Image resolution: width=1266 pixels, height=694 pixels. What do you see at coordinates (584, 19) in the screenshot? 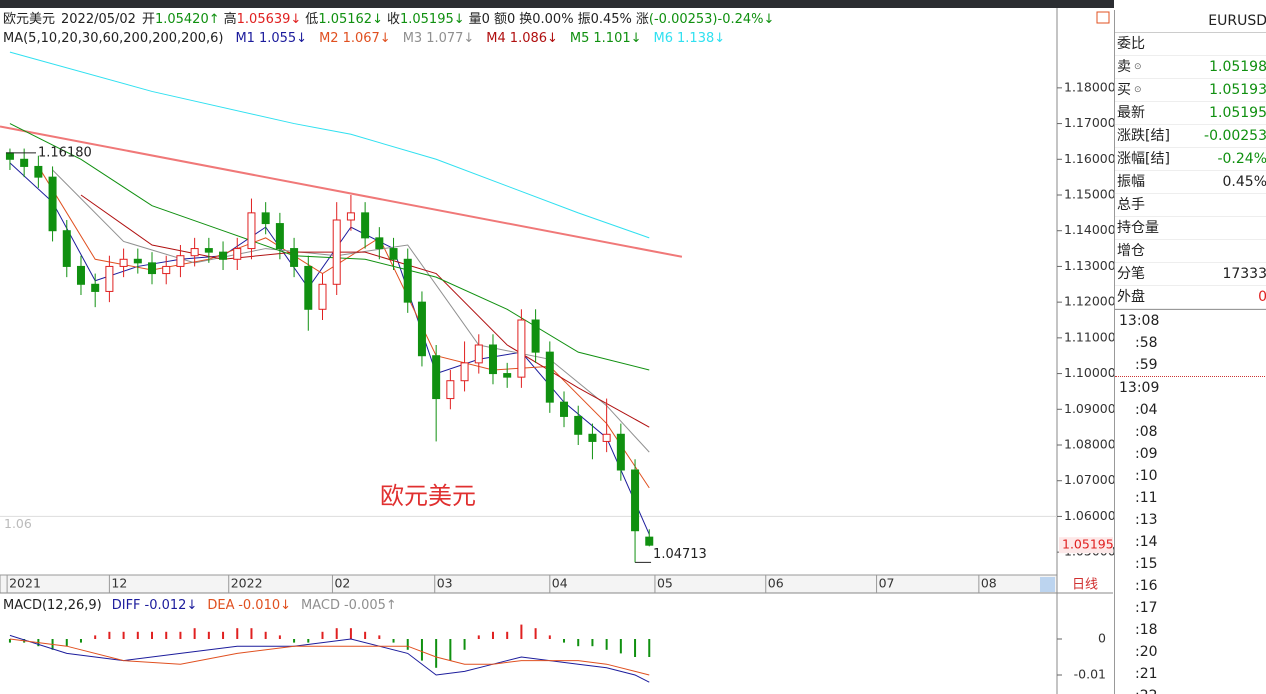
I see `info-label: 振` at bounding box center [584, 19].